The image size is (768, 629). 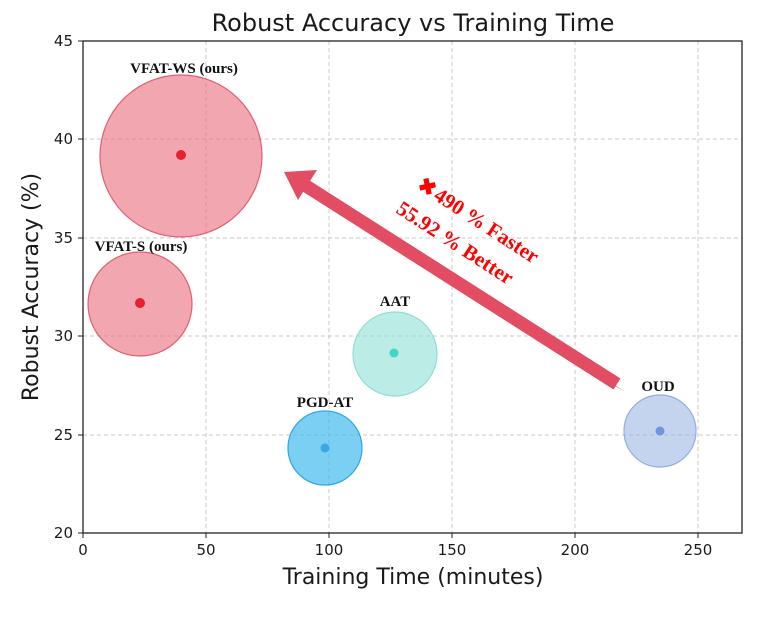 What do you see at coordinates (395, 302) in the screenshot?
I see `label-aat: AAT` at bounding box center [395, 302].